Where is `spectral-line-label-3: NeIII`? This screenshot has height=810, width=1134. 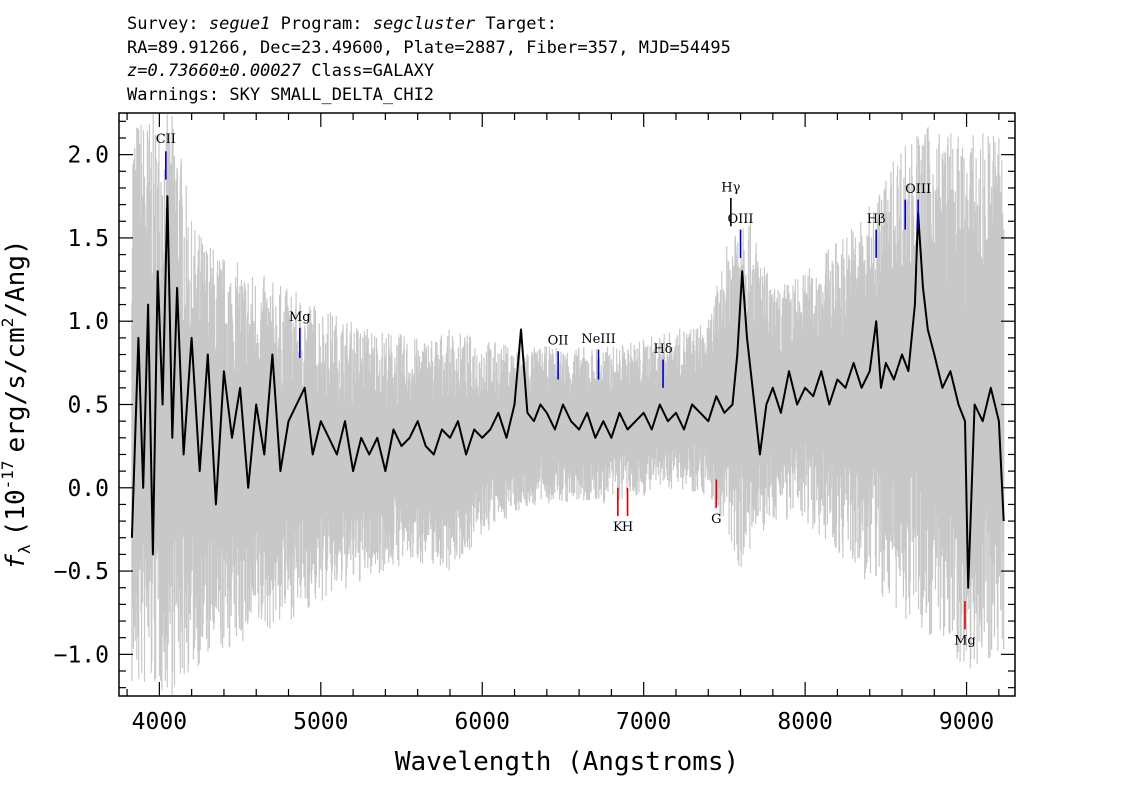
spectral-line-label-3: NeIII is located at coordinates (598, 339).